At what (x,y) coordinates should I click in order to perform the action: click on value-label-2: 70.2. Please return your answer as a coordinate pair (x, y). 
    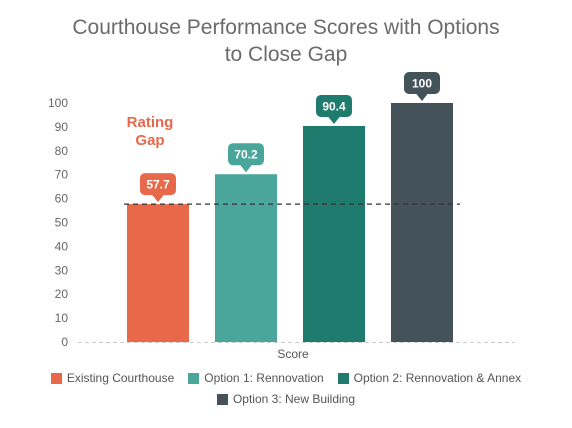
    Looking at the image, I should click on (246, 155).